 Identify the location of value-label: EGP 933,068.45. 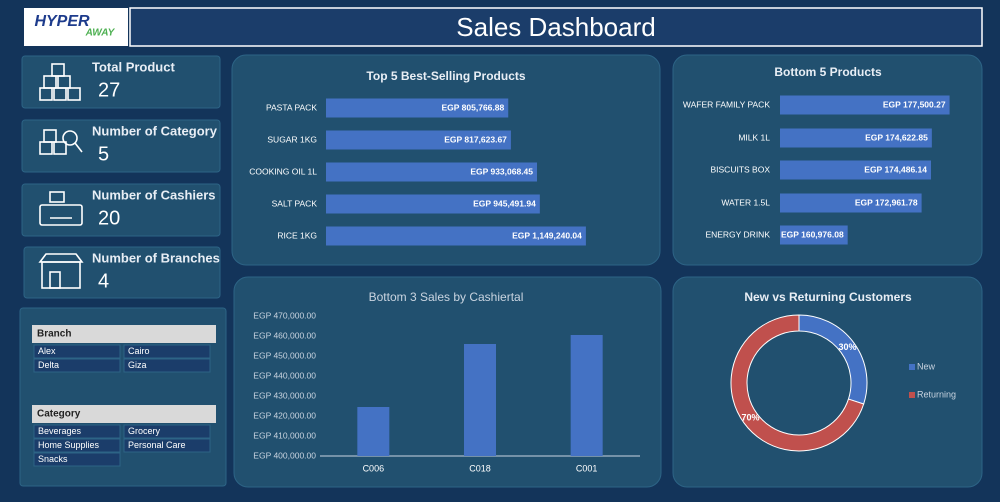
(501, 171).